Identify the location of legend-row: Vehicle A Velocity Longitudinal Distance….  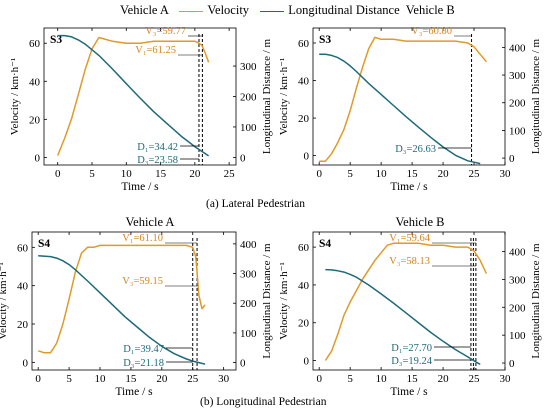
(287, 10).